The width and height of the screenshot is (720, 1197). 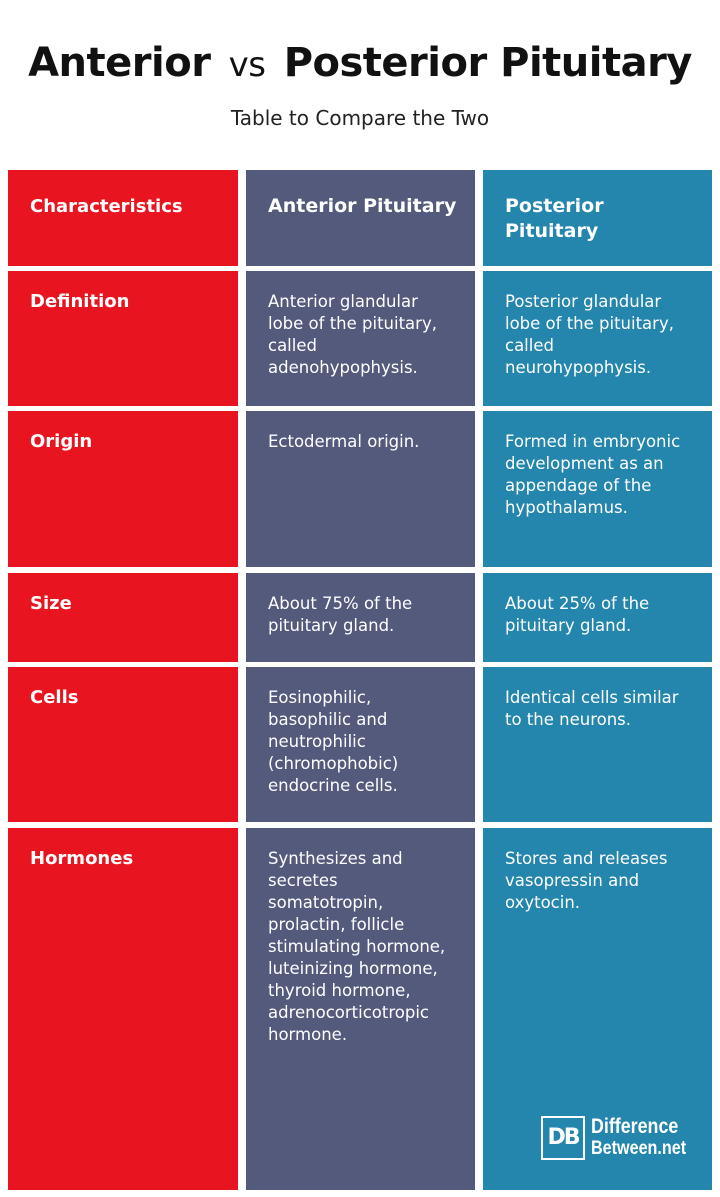 I want to click on title-anterior: Anterior, so click(x=119, y=63).